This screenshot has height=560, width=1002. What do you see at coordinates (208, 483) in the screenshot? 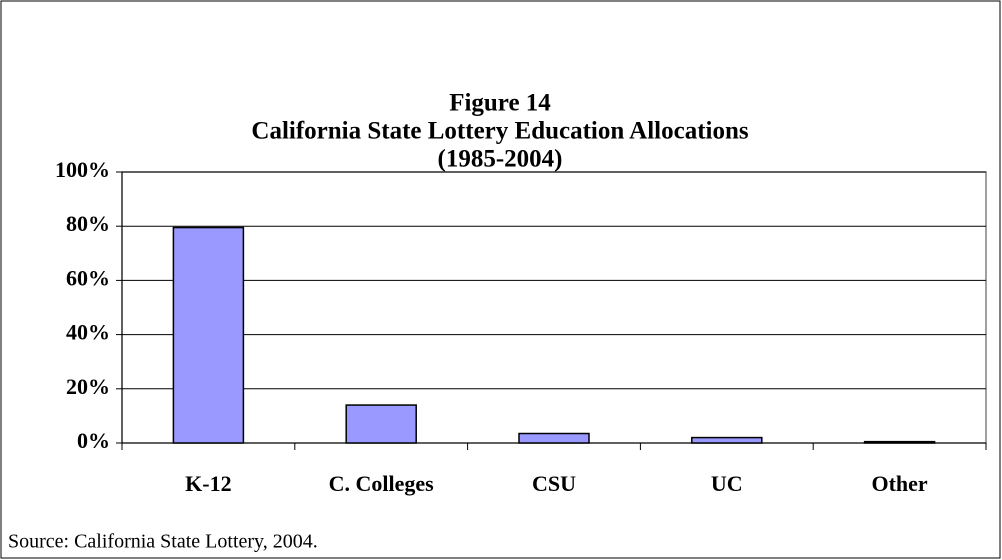
I see `x-tick-label: K-12` at bounding box center [208, 483].